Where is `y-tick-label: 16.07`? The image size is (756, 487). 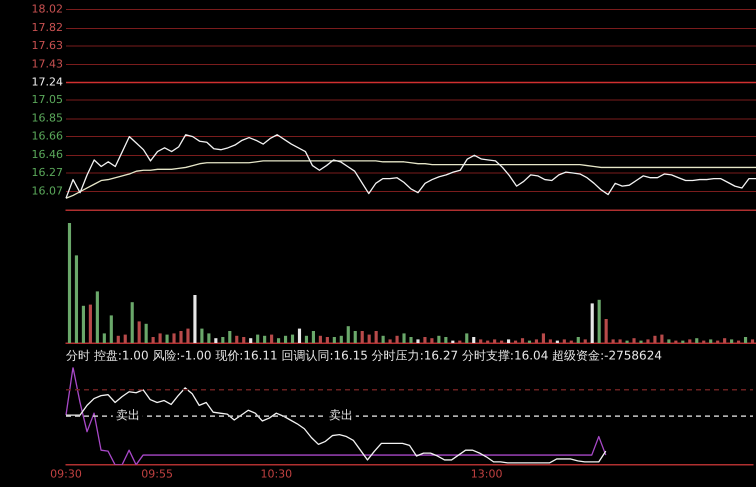 y-tick-label: 16.07 is located at coordinates (47, 191).